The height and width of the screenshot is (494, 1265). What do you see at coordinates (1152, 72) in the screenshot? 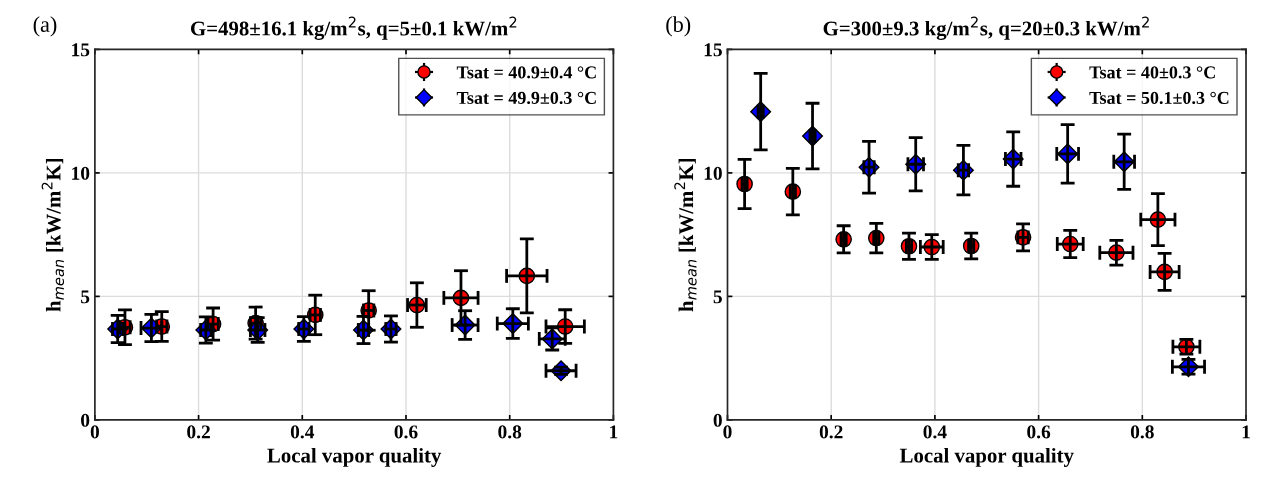
I see `legend-label: Tsat = 40±0.3 °C` at bounding box center [1152, 72].